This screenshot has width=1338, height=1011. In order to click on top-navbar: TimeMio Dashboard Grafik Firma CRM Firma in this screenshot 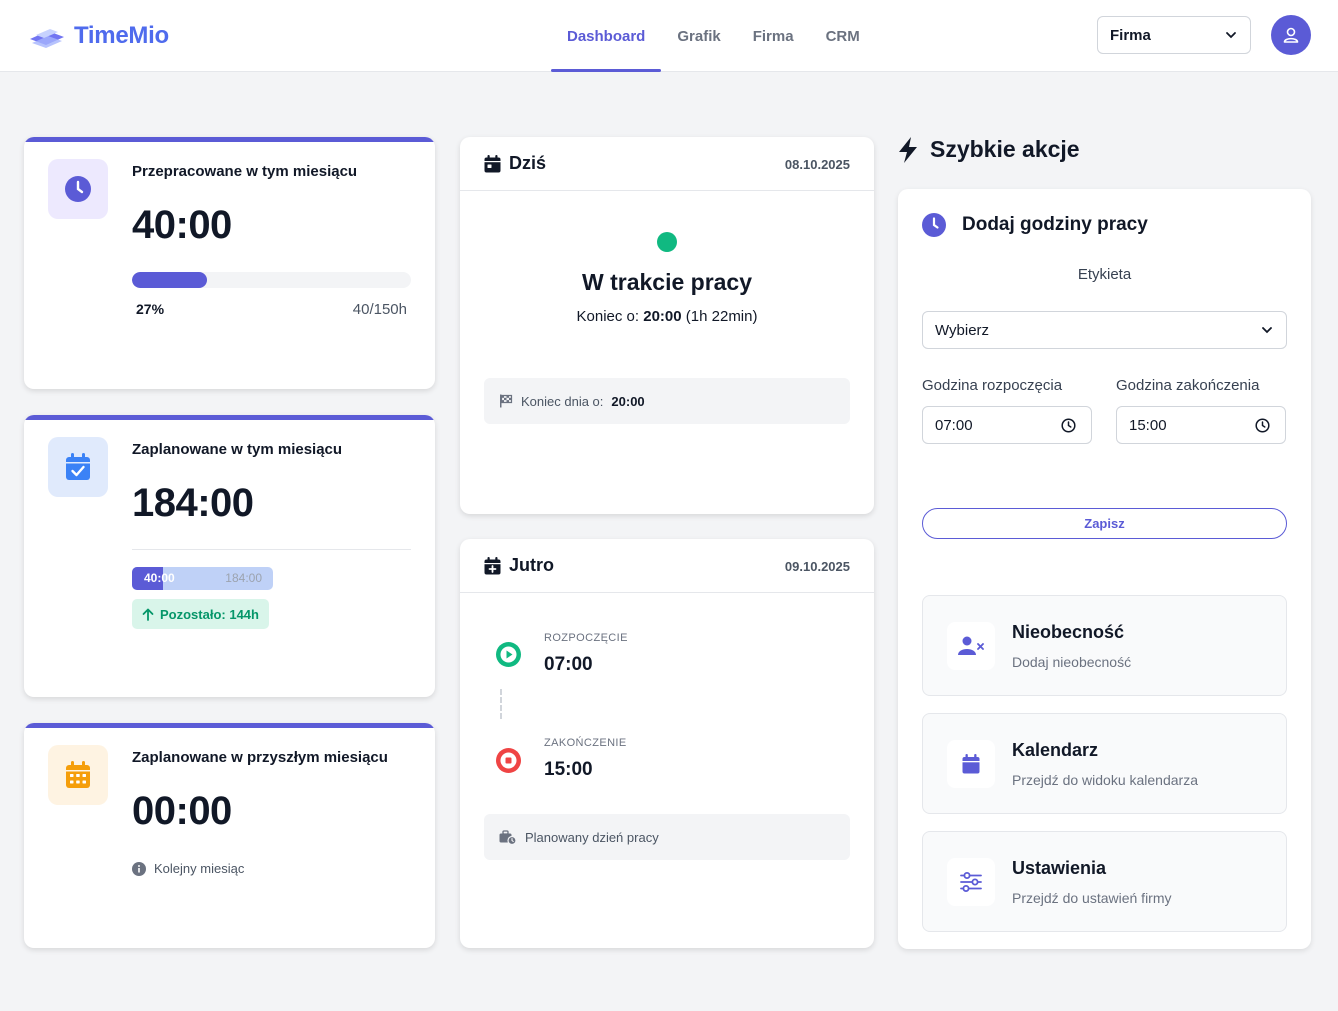, I will do `click(669, 36)`.